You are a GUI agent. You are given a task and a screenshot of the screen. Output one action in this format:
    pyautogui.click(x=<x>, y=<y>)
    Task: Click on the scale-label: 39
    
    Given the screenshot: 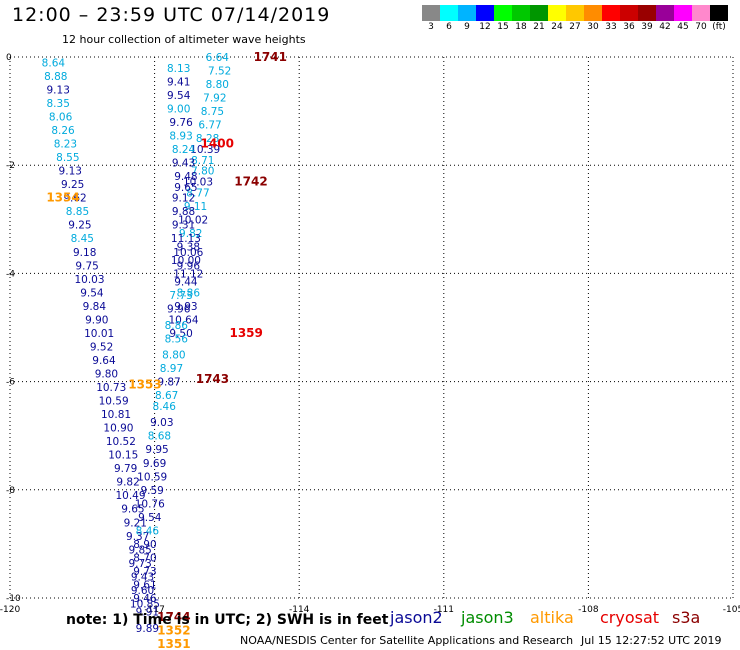 What is the action you would take?
    pyautogui.click(x=647, y=27)
    